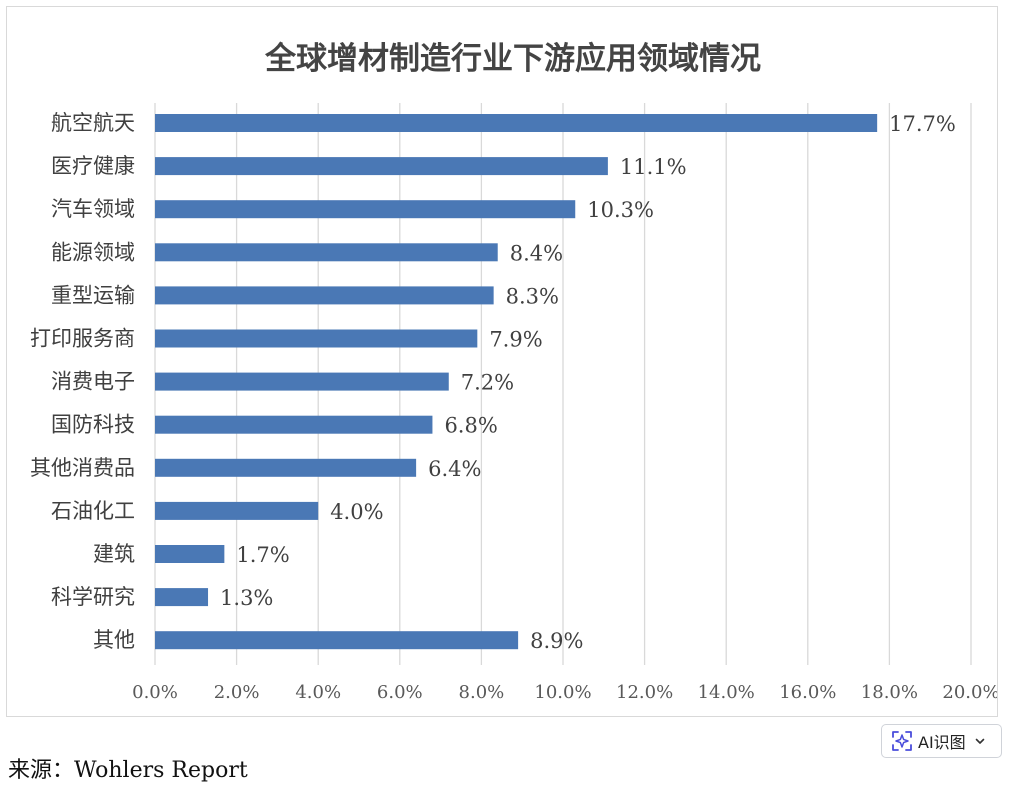  I want to click on source-text: Wohlers Report, so click(161, 770).